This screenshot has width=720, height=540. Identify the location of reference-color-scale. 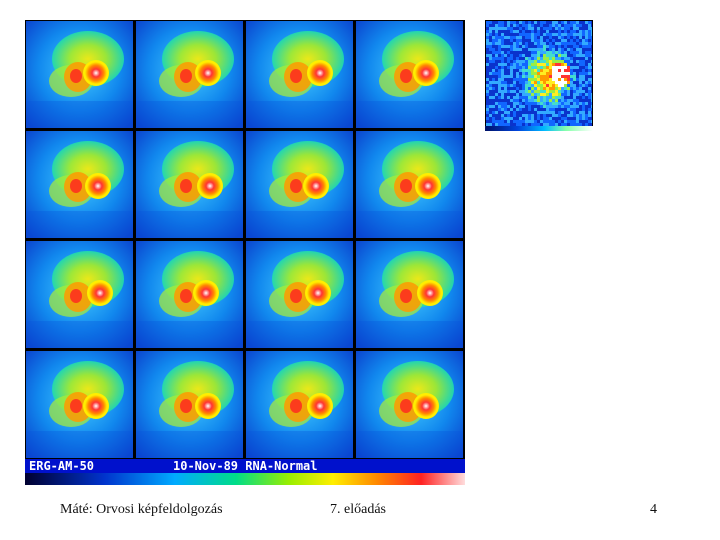
(539, 128).